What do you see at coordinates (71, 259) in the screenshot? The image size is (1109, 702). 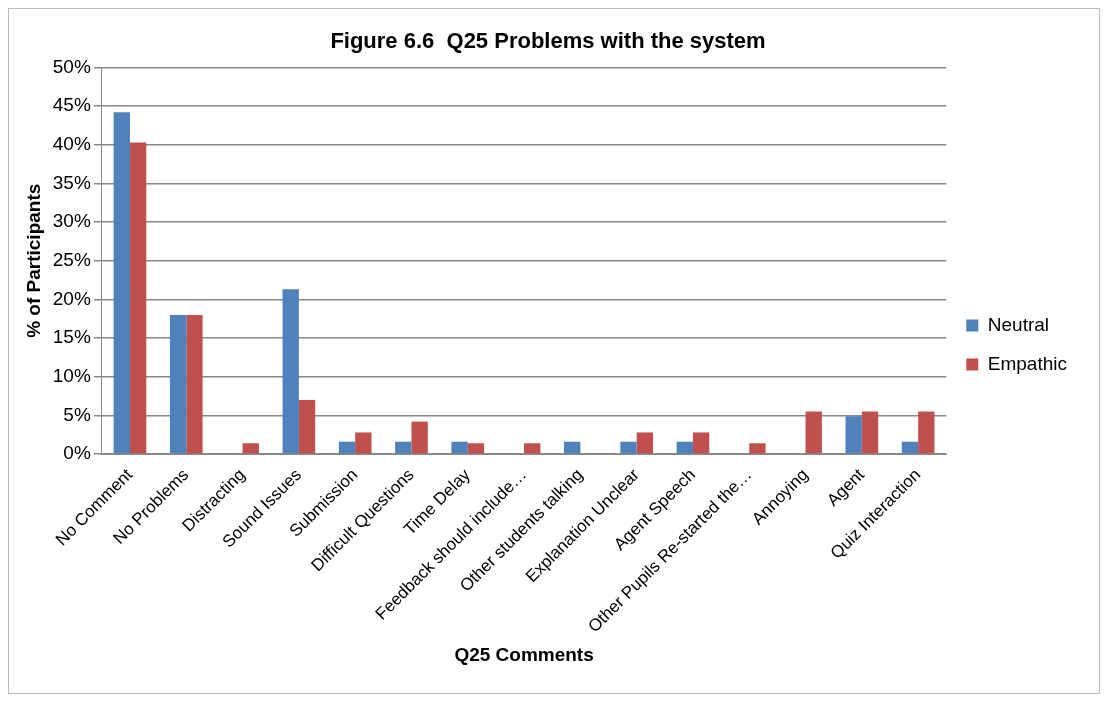 I see `y-tick-label: 25%` at bounding box center [71, 259].